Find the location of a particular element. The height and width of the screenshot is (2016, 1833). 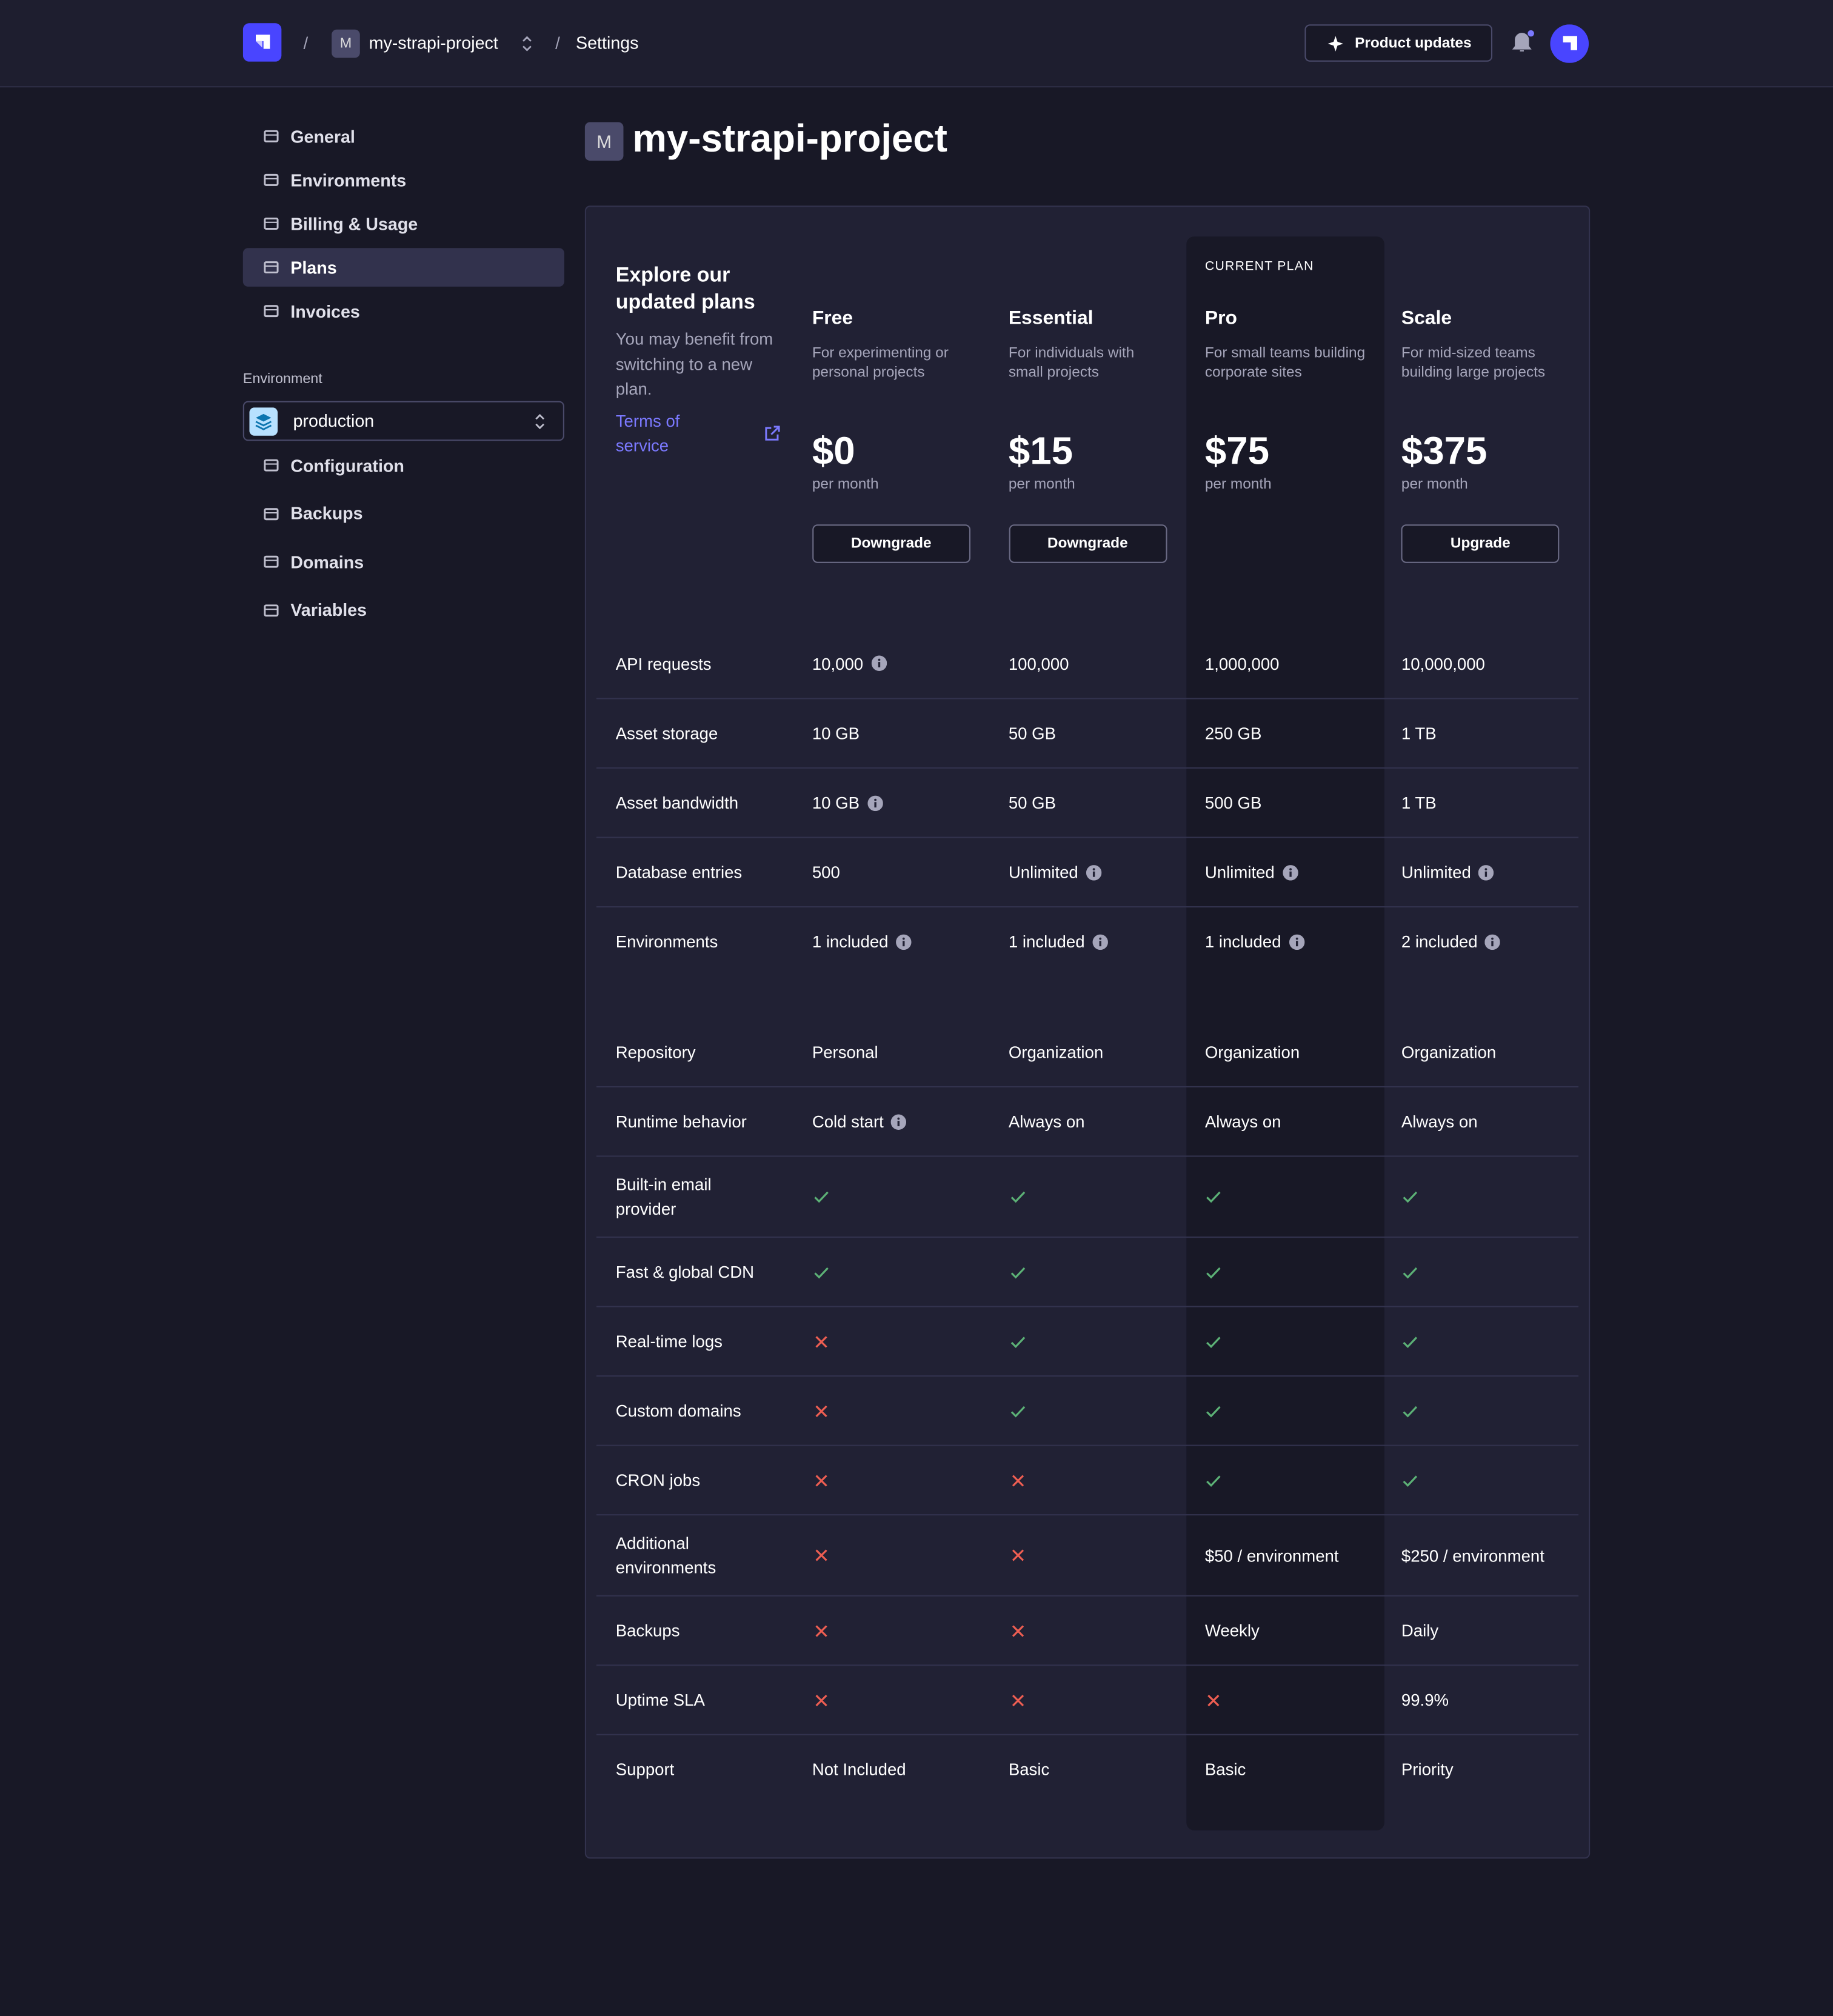

nav-label: Environments is located at coordinates (348, 180).